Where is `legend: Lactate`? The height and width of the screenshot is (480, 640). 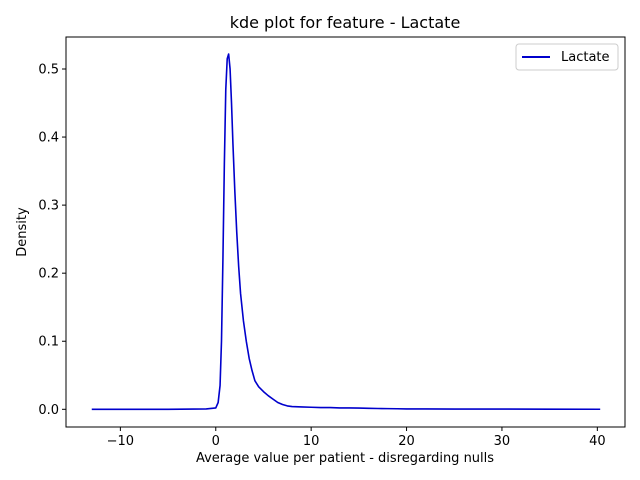 legend: Lactate is located at coordinates (567, 57).